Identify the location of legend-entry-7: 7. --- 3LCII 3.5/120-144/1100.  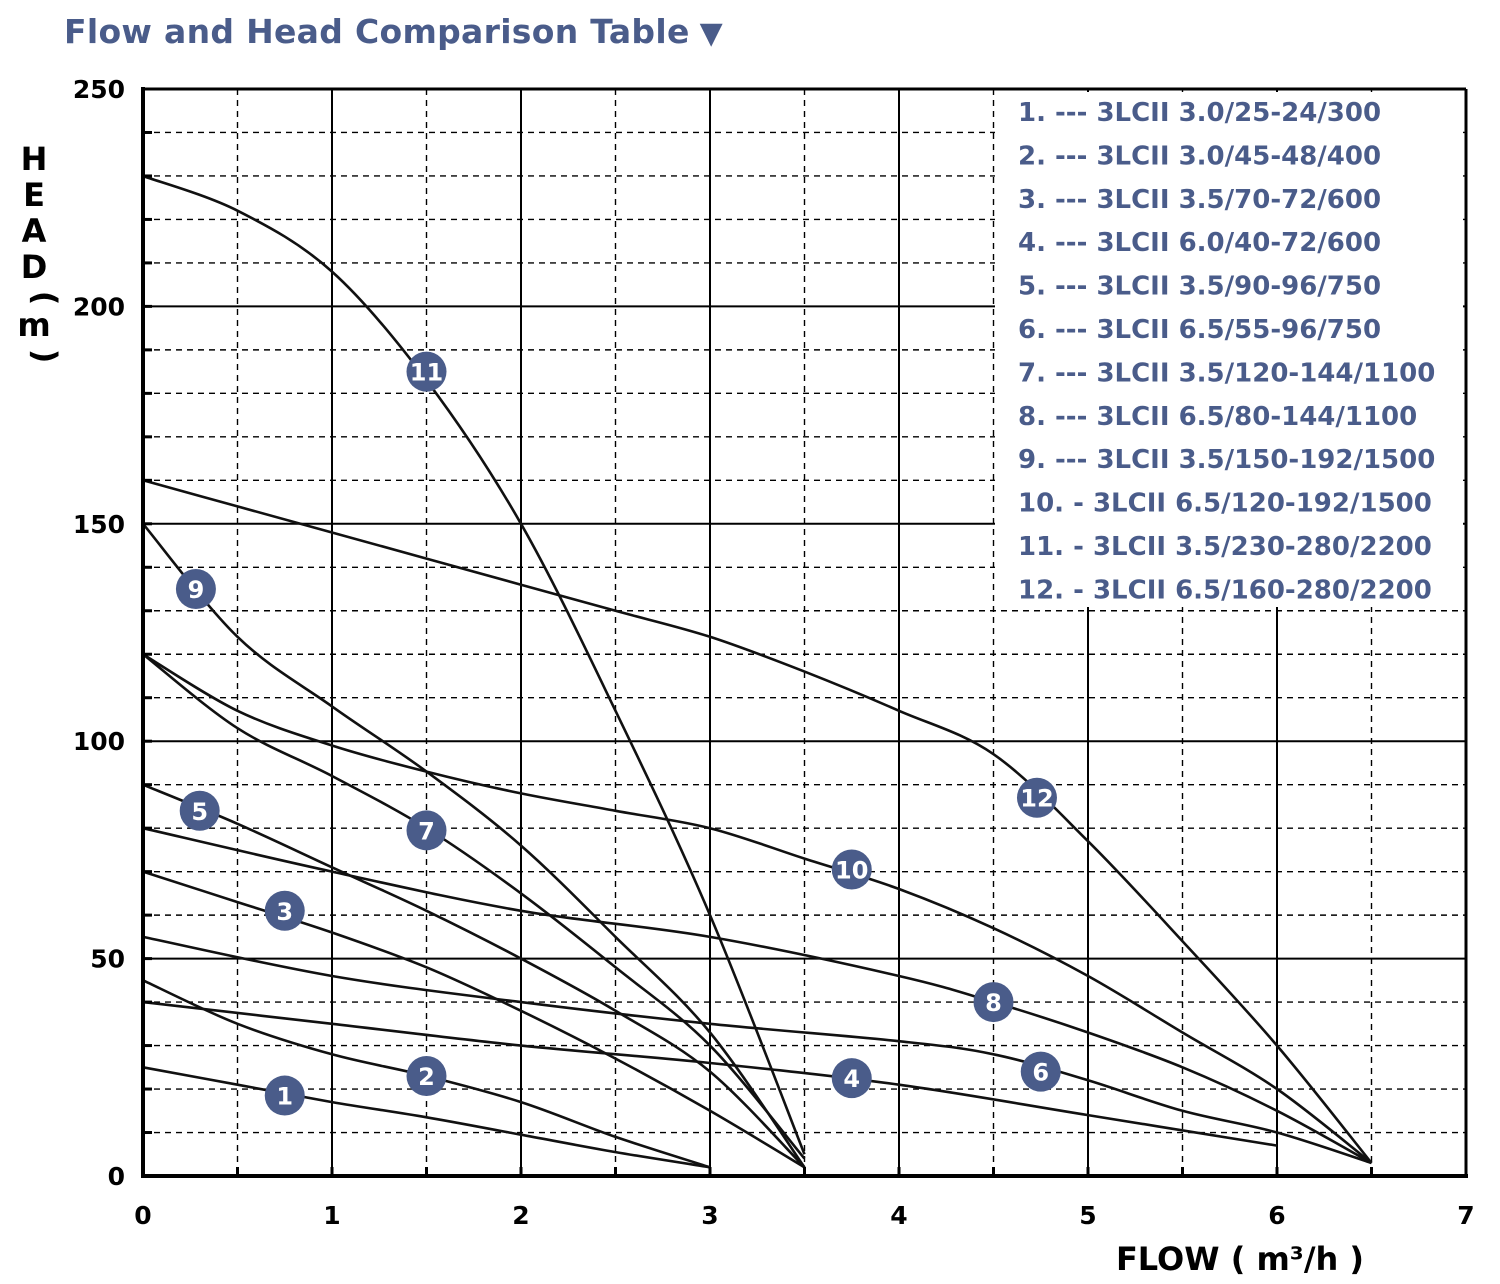
(1226, 373).